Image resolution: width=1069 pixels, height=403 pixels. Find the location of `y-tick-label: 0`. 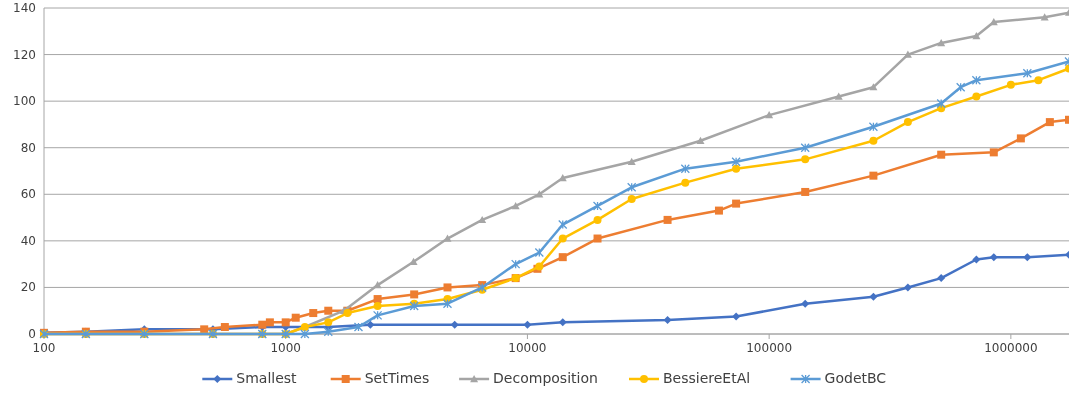

y-tick-label: 0 is located at coordinates (32, 334).